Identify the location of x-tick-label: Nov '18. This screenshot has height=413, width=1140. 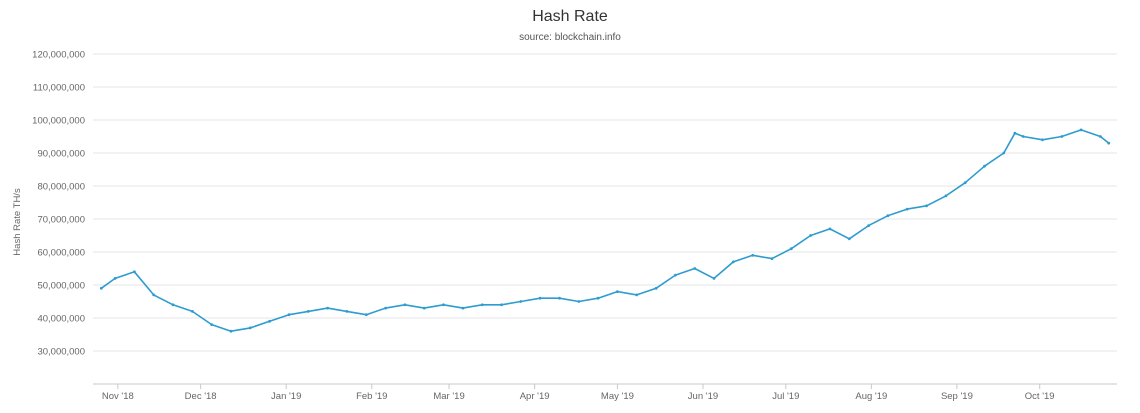
(118, 396).